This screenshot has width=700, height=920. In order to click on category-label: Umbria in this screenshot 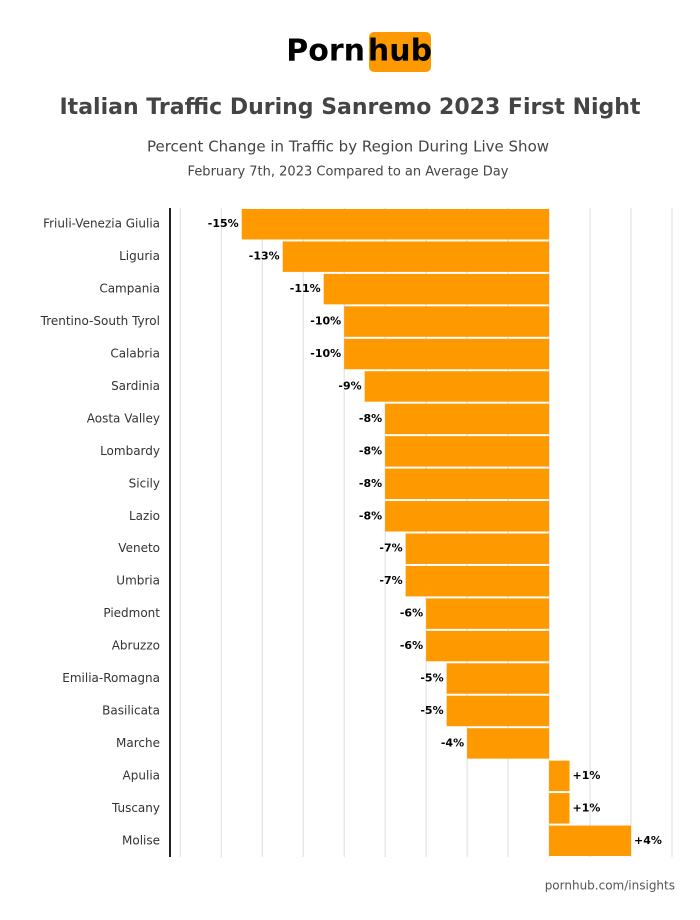, I will do `click(138, 581)`.